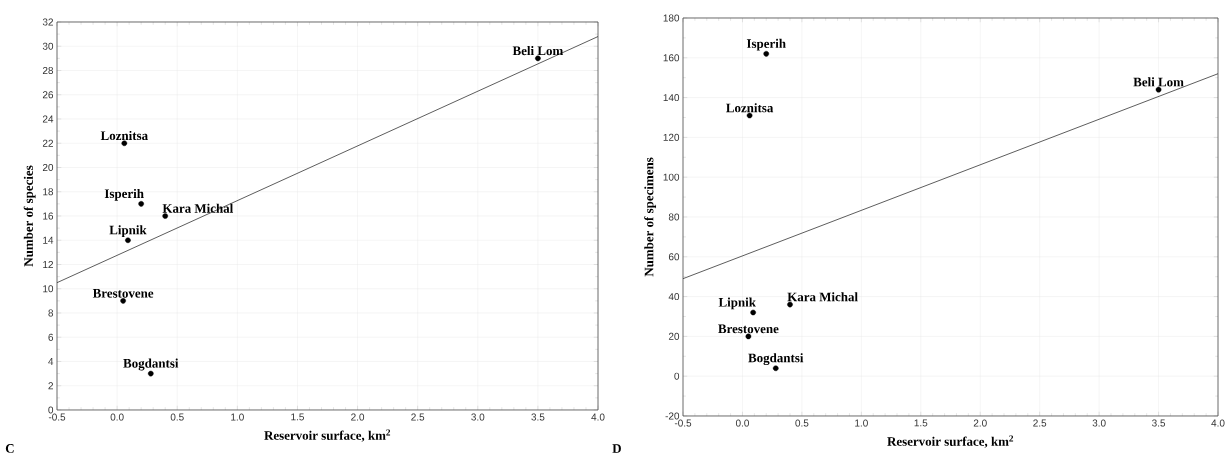 Image resolution: width=1227 pixels, height=457 pixels. I want to click on y-tick-label: 14, so click(48, 240).